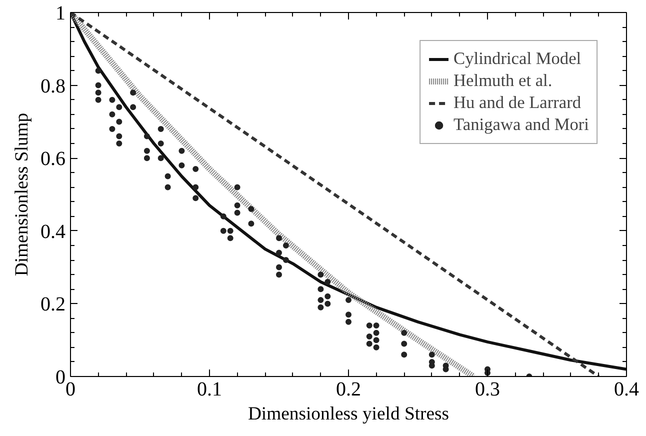 This screenshot has width=646, height=436. I want to click on y-tick-label: 0.2, so click(53, 305).